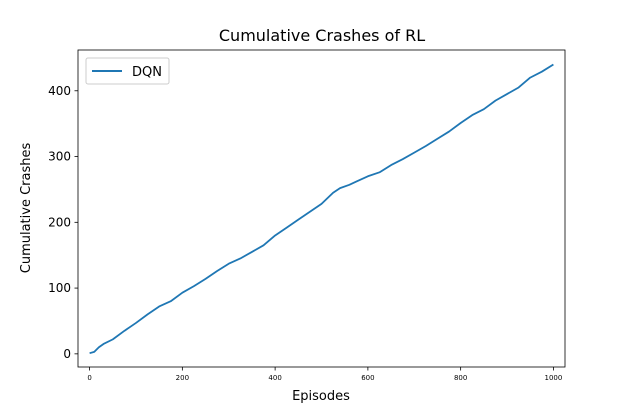 This screenshot has width=627, height=418. Describe the element at coordinates (321, 396) in the screenshot. I see `x-axis-label: Episodes` at that location.